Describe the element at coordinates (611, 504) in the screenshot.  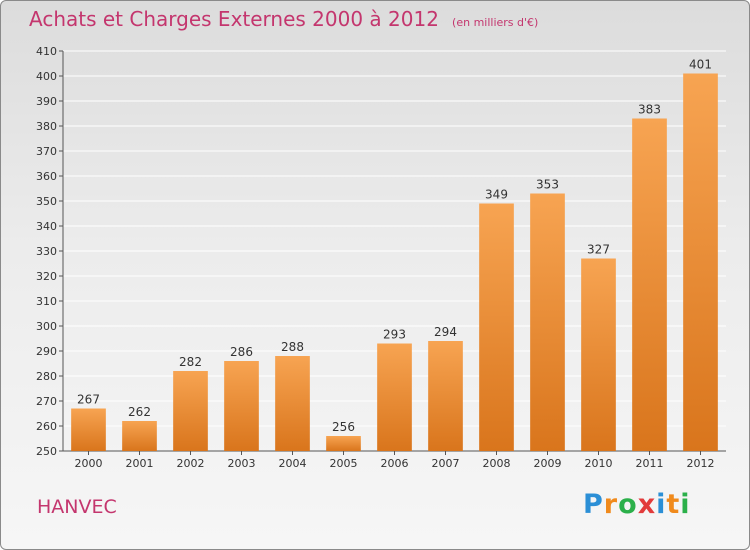
I see `brand-letter: r` at that location.